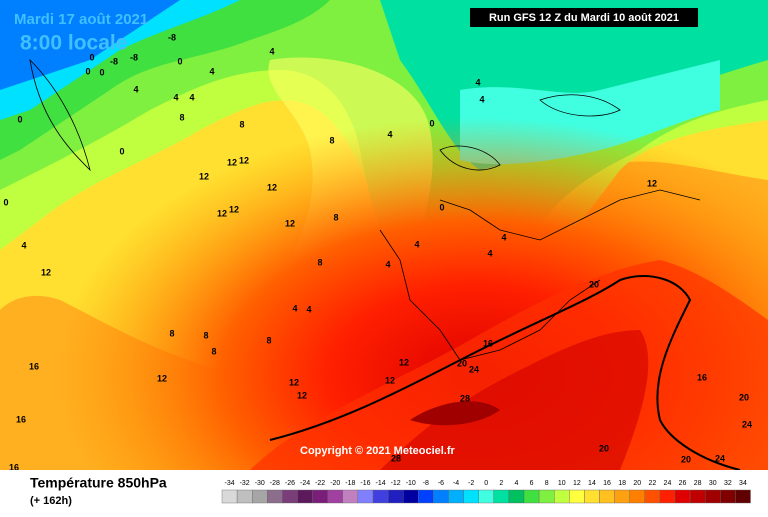  Describe the element at coordinates (637, 483) in the screenshot. I see `scale-label: 20` at that location.